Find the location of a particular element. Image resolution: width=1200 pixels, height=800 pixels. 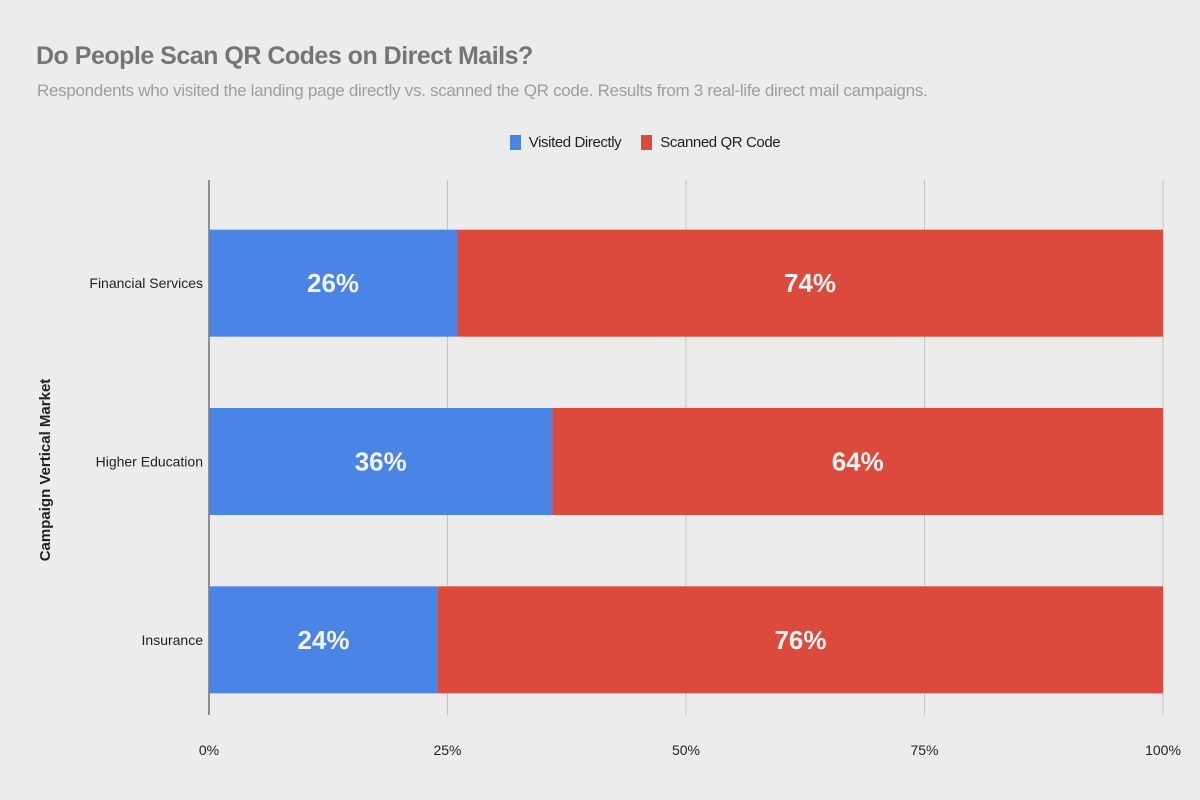

y-tick-label: Higher Education is located at coordinates (149, 462).